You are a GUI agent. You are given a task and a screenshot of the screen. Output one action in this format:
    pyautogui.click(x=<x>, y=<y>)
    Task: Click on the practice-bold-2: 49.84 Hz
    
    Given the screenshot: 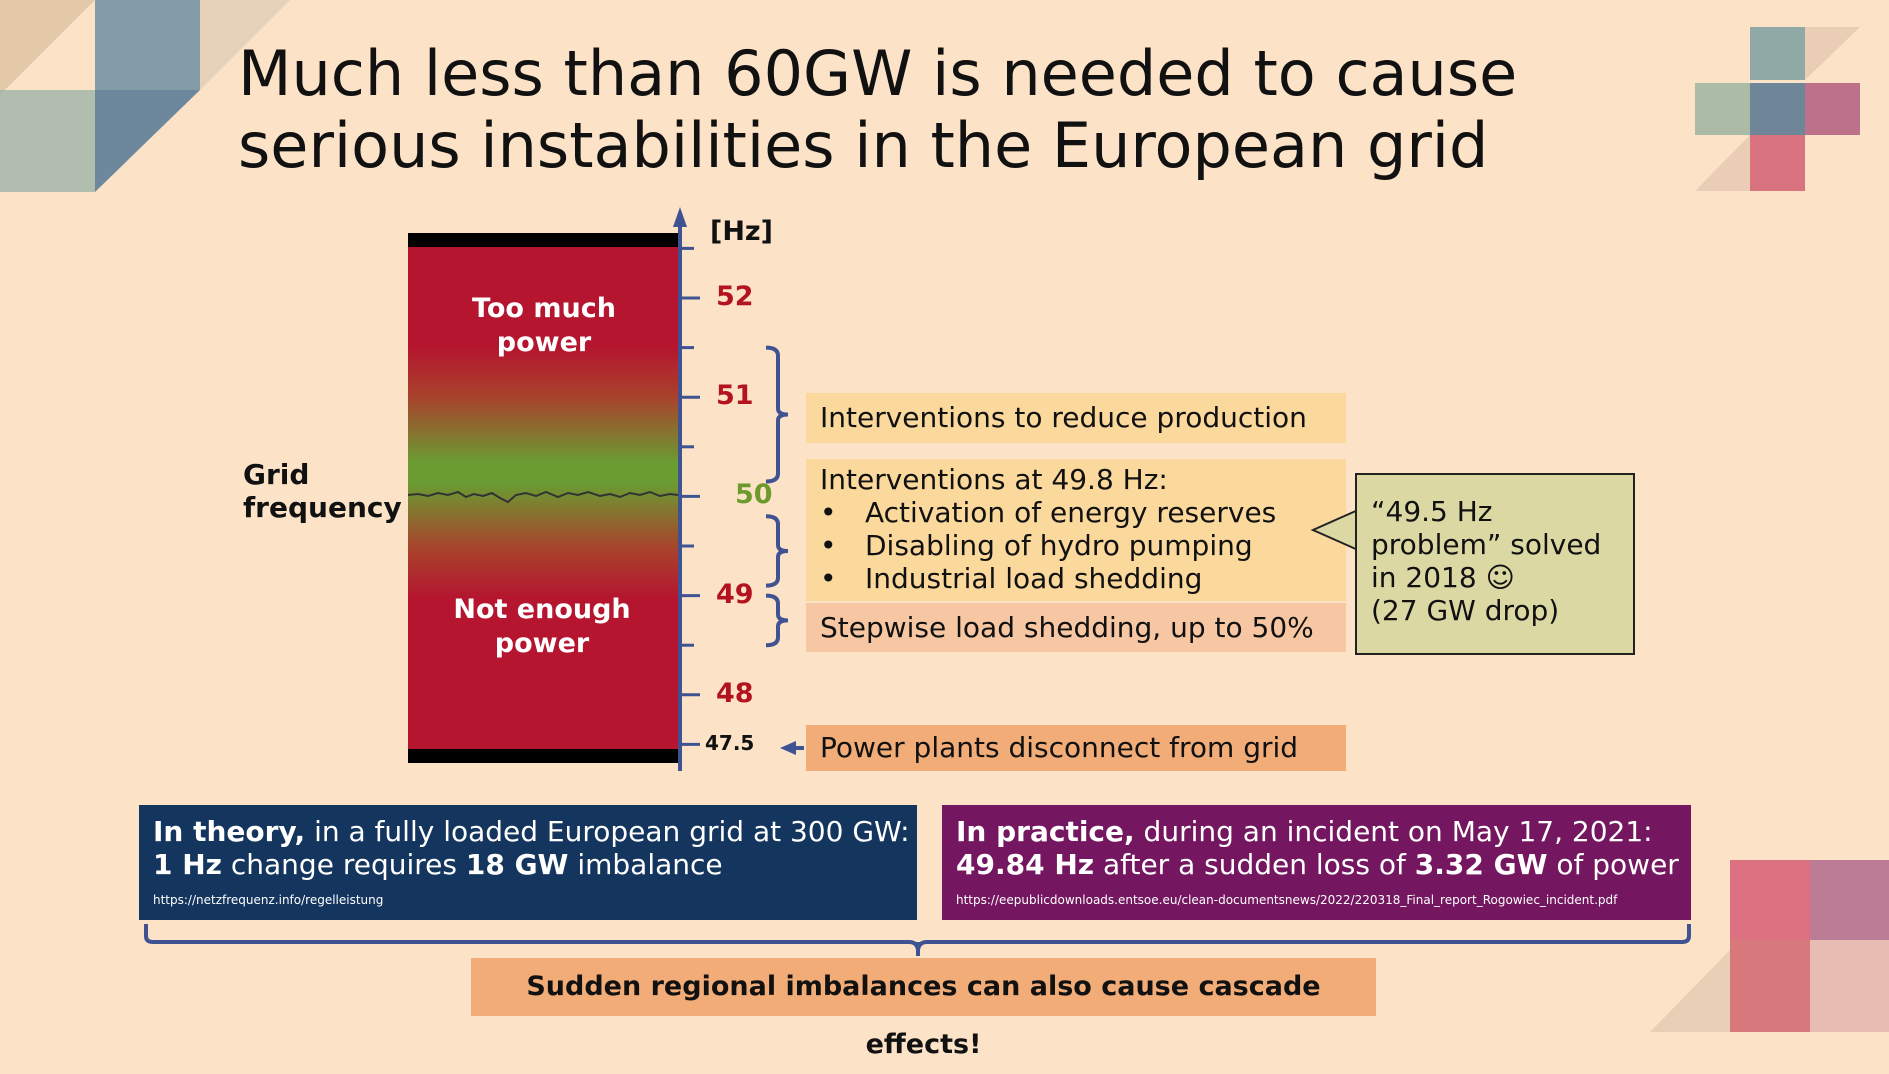 What is the action you would take?
    pyautogui.click(x=1025, y=864)
    